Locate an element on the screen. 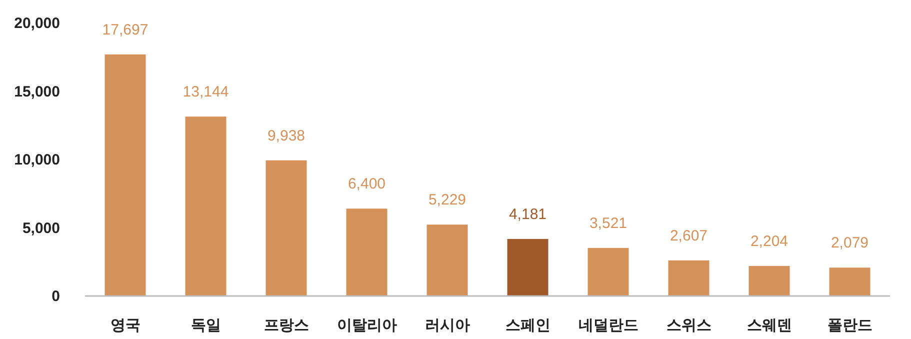  y-tick-label: 10,000 is located at coordinates (37, 160).